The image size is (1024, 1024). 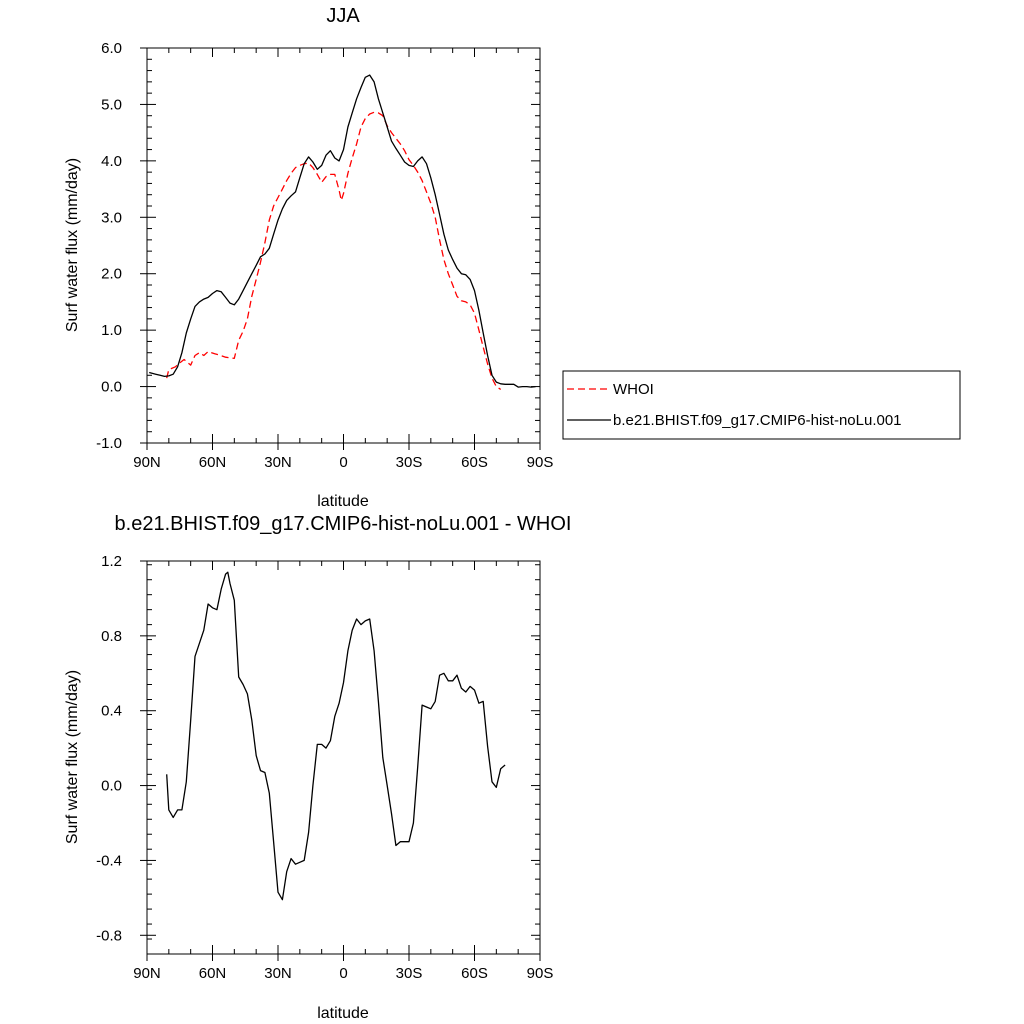 I want to click on y-tick-label: 0.8, so click(x=111, y=636).